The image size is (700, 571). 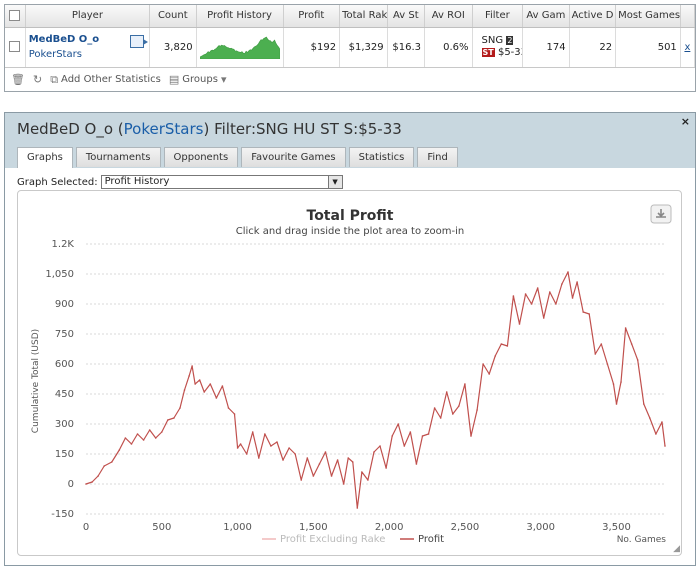 What do you see at coordinates (139, 41) in the screenshot?
I see `open-player-window-icon` at bounding box center [139, 41].